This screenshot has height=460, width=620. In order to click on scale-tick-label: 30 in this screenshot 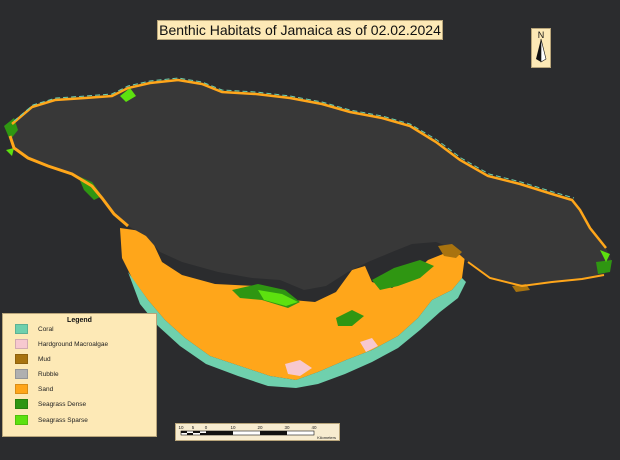, I will do `click(287, 427)`.